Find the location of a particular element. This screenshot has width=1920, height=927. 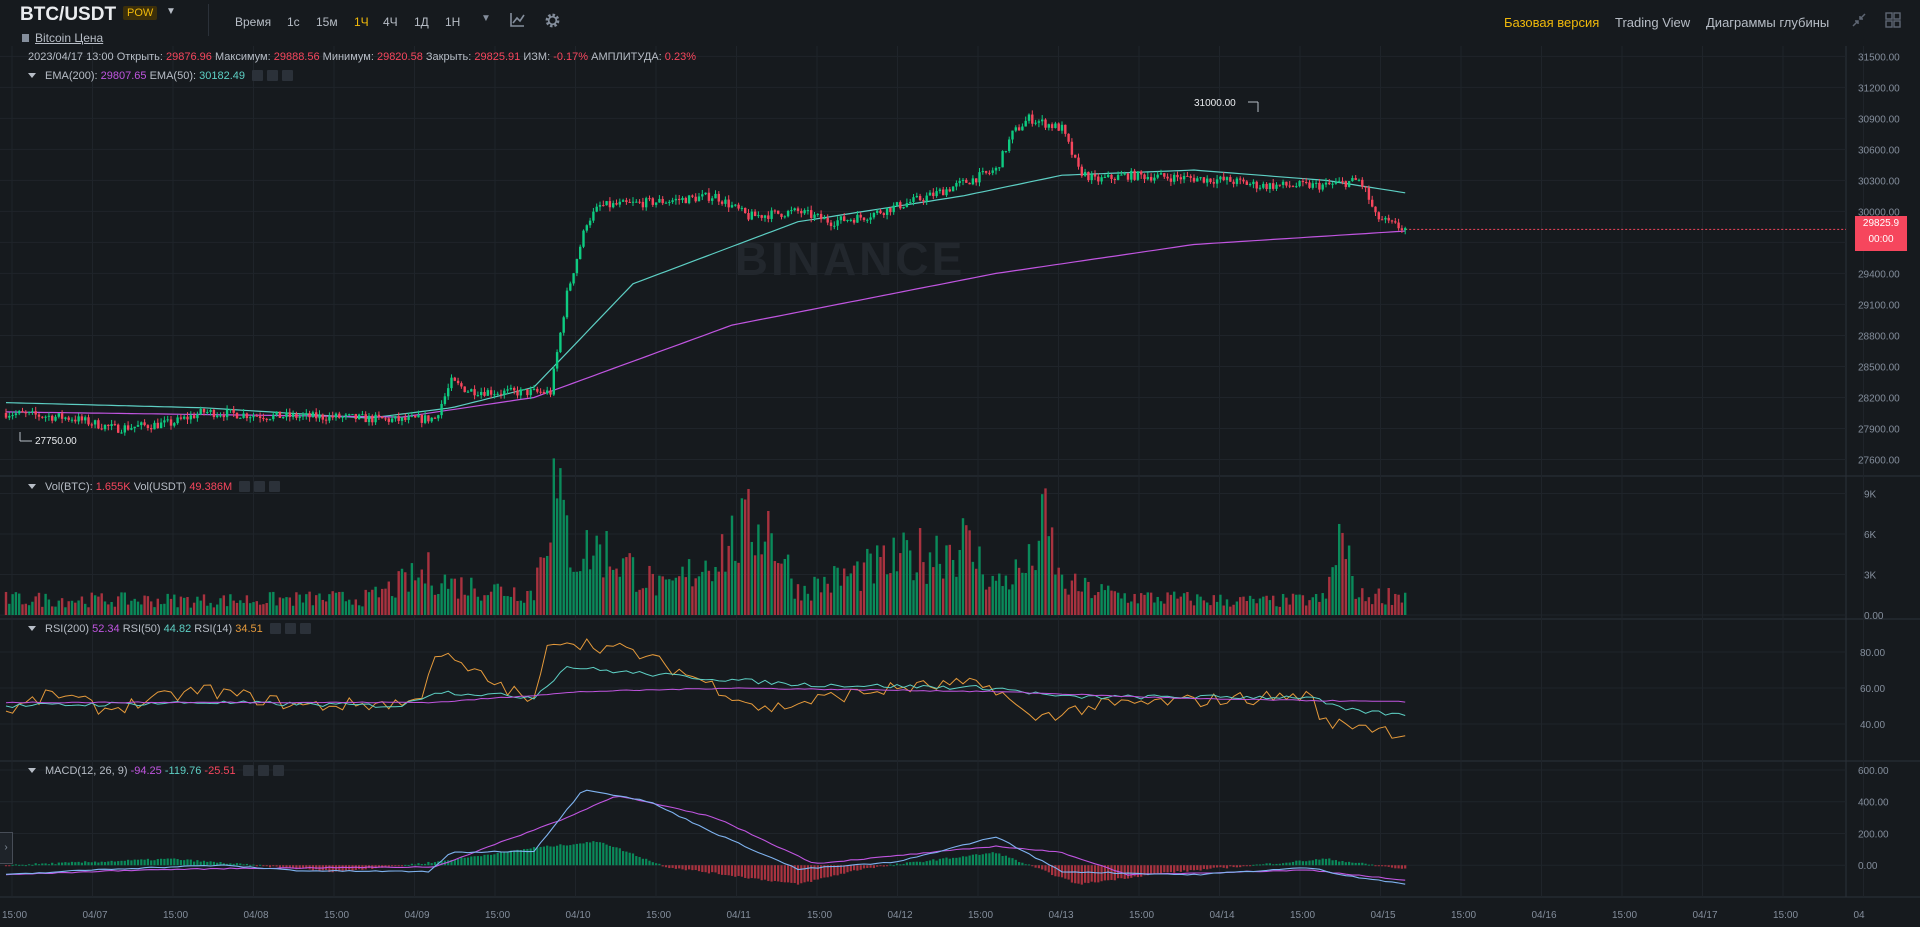

tf-4h: 4Ч is located at coordinates (390, 22).